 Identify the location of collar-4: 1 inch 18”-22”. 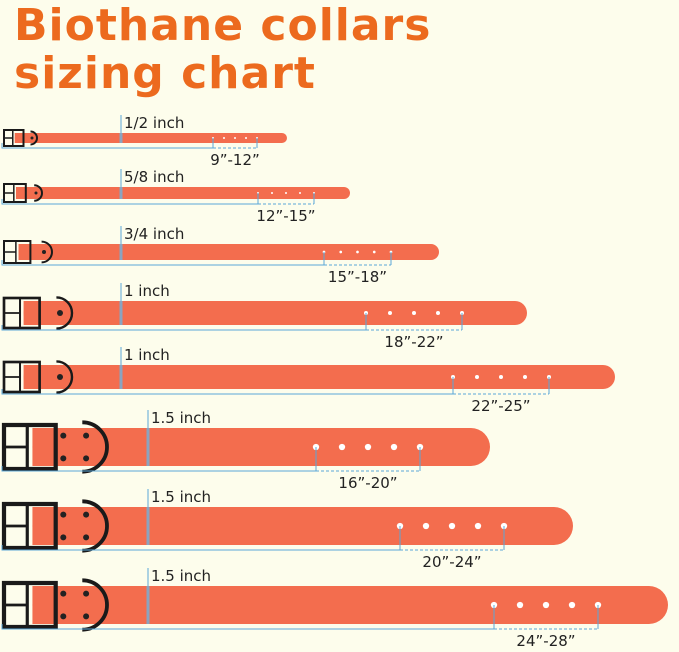
(264, 316).